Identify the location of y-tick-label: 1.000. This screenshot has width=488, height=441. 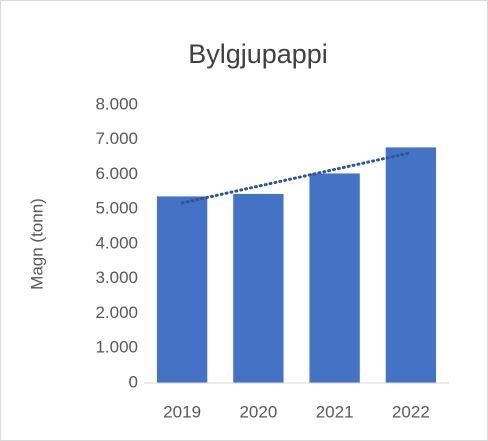
(116, 347).